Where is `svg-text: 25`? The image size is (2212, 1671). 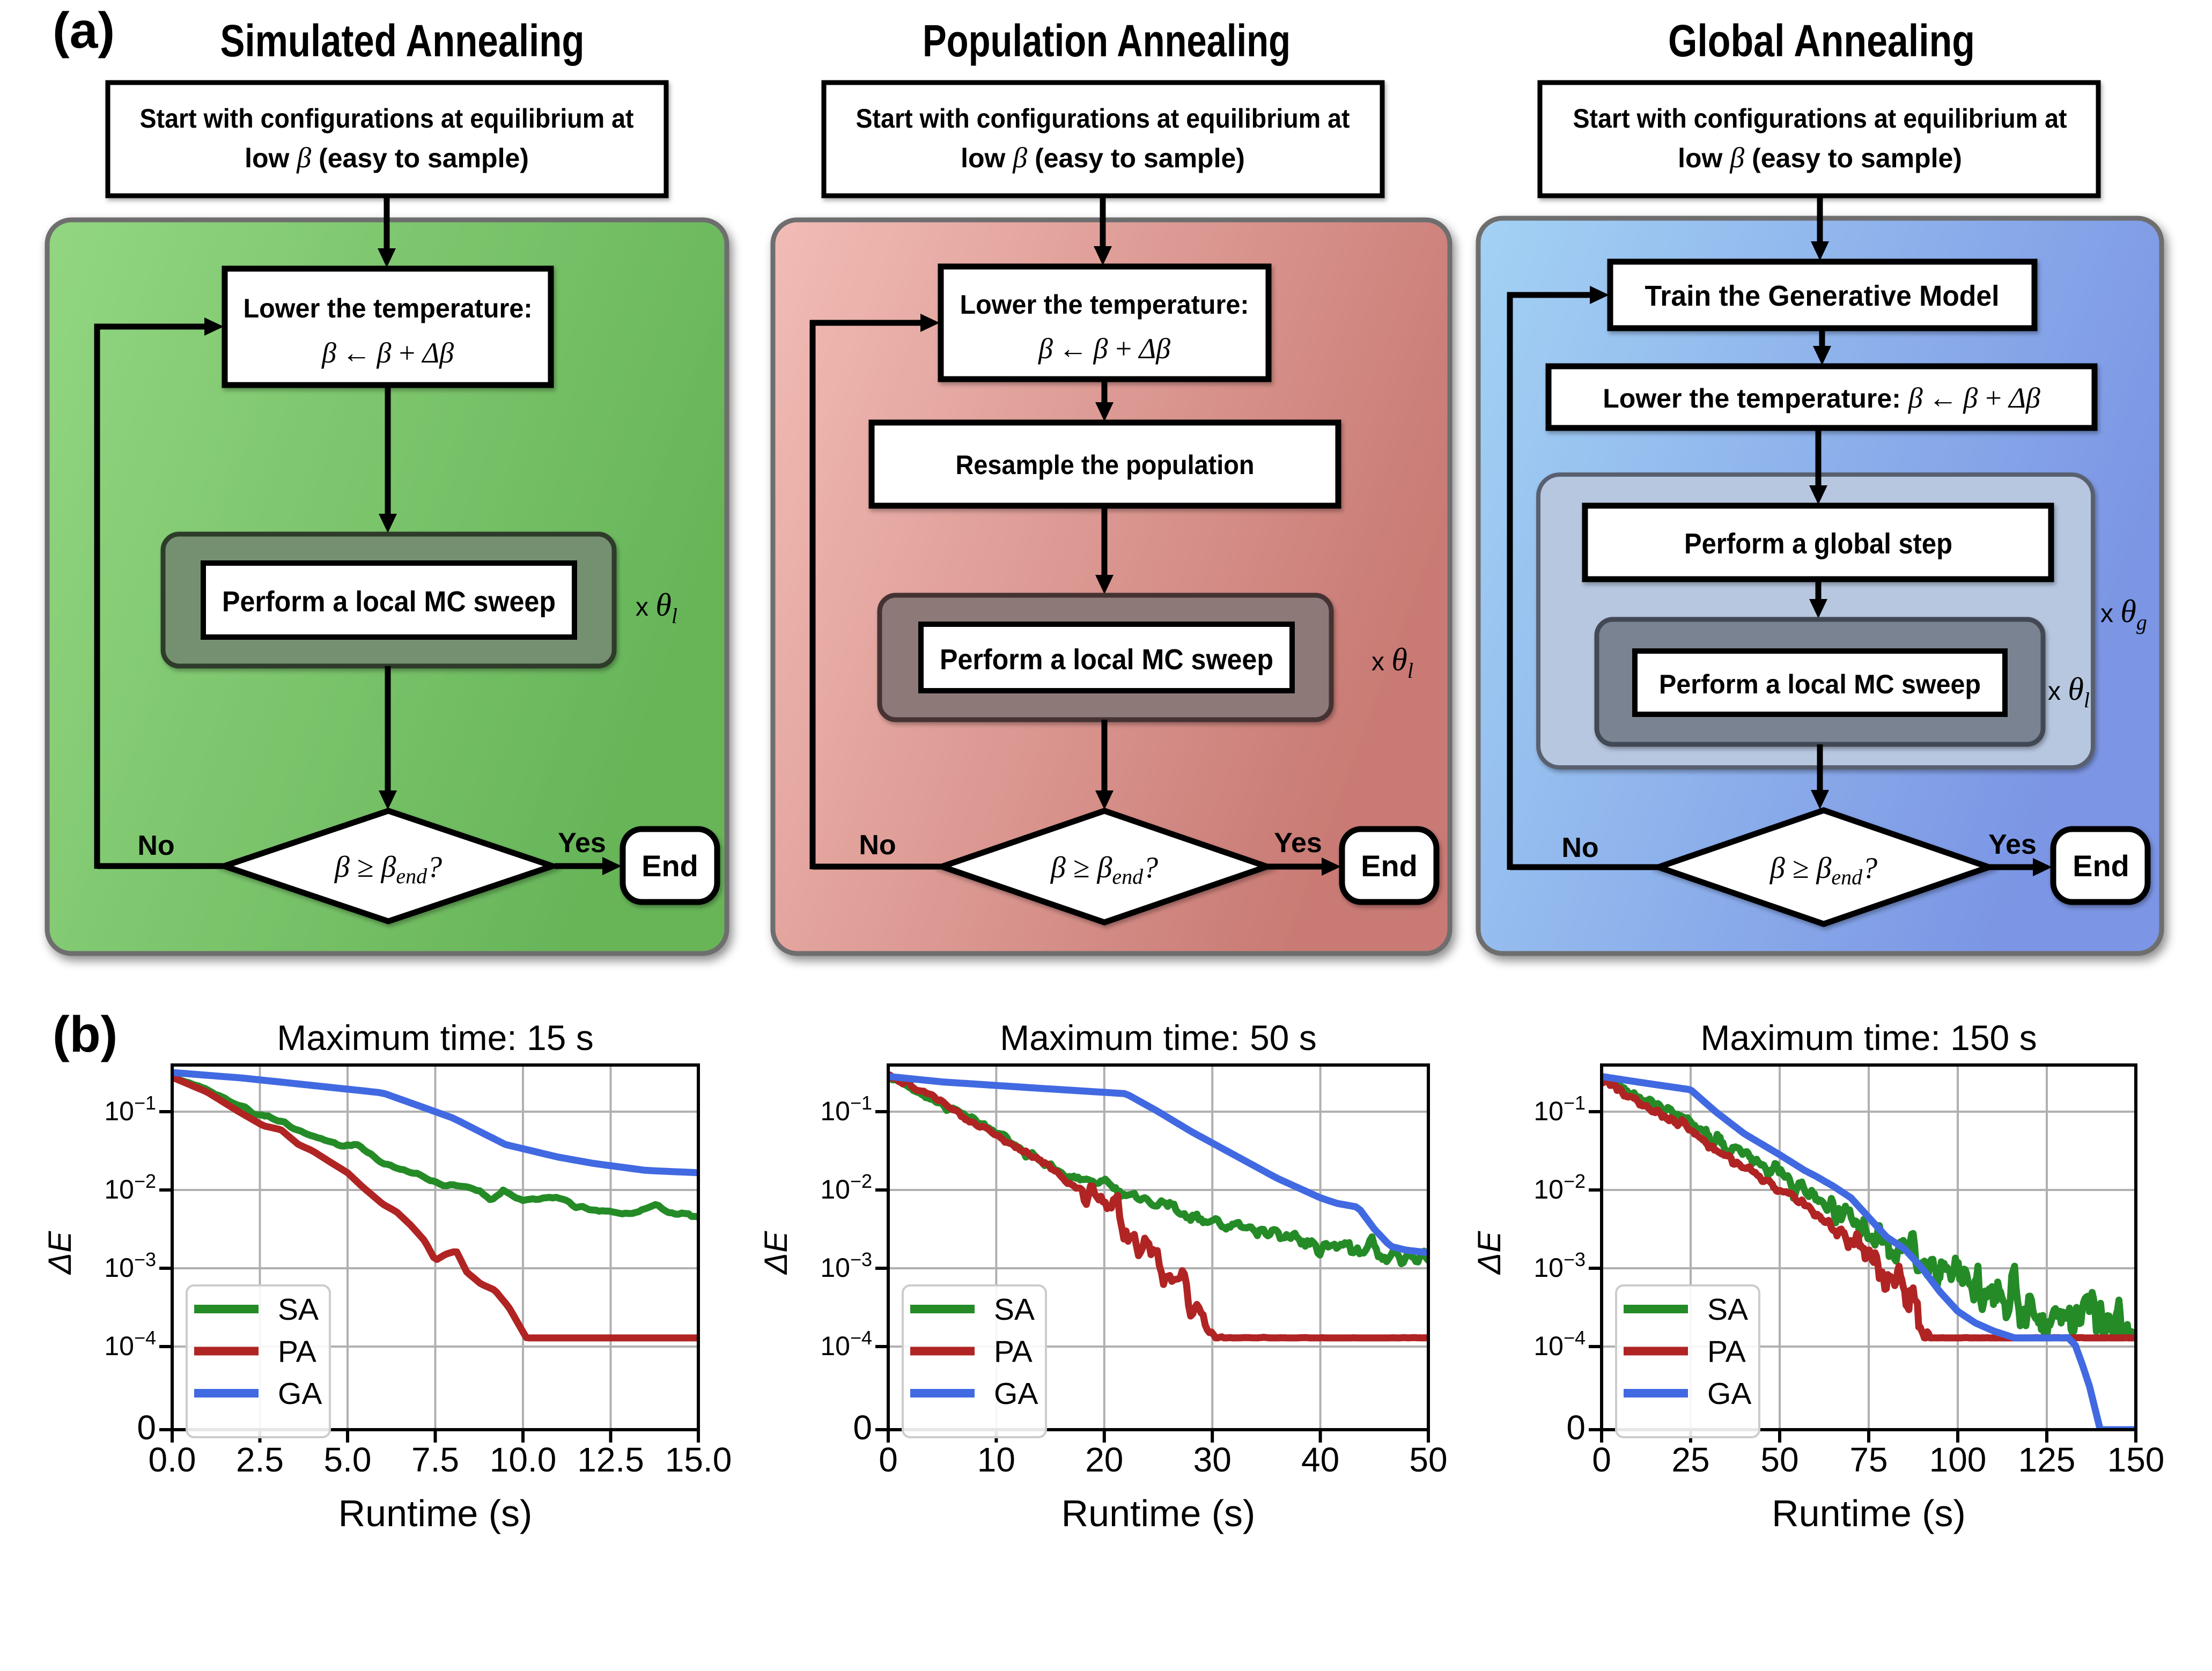 svg-text: 25 is located at coordinates (1690, 1459).